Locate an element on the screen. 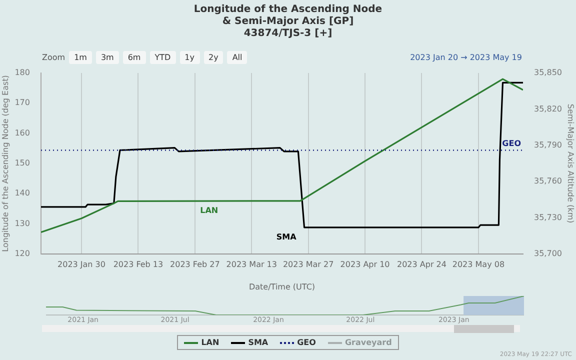 The height and width of the screenshot is (360, 576). y2-tick-label: 35,700 is located at coordinates (548, 253).